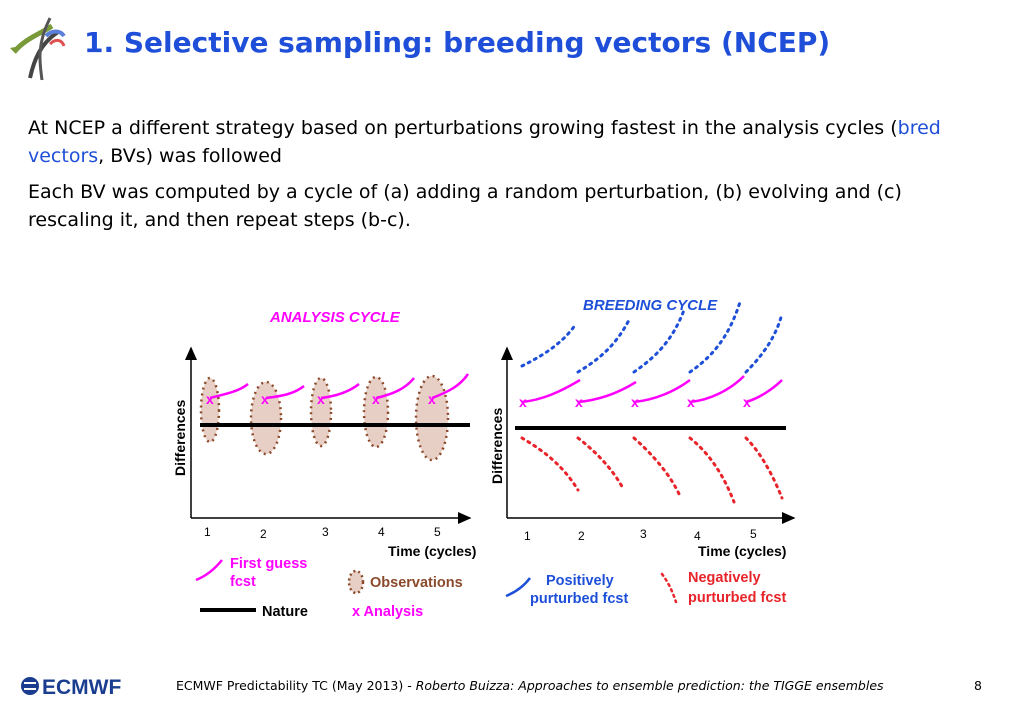  Describe the element at coordinates (209, 570) in the screenshot. I see `legend-first-guess-swatch` at that location.